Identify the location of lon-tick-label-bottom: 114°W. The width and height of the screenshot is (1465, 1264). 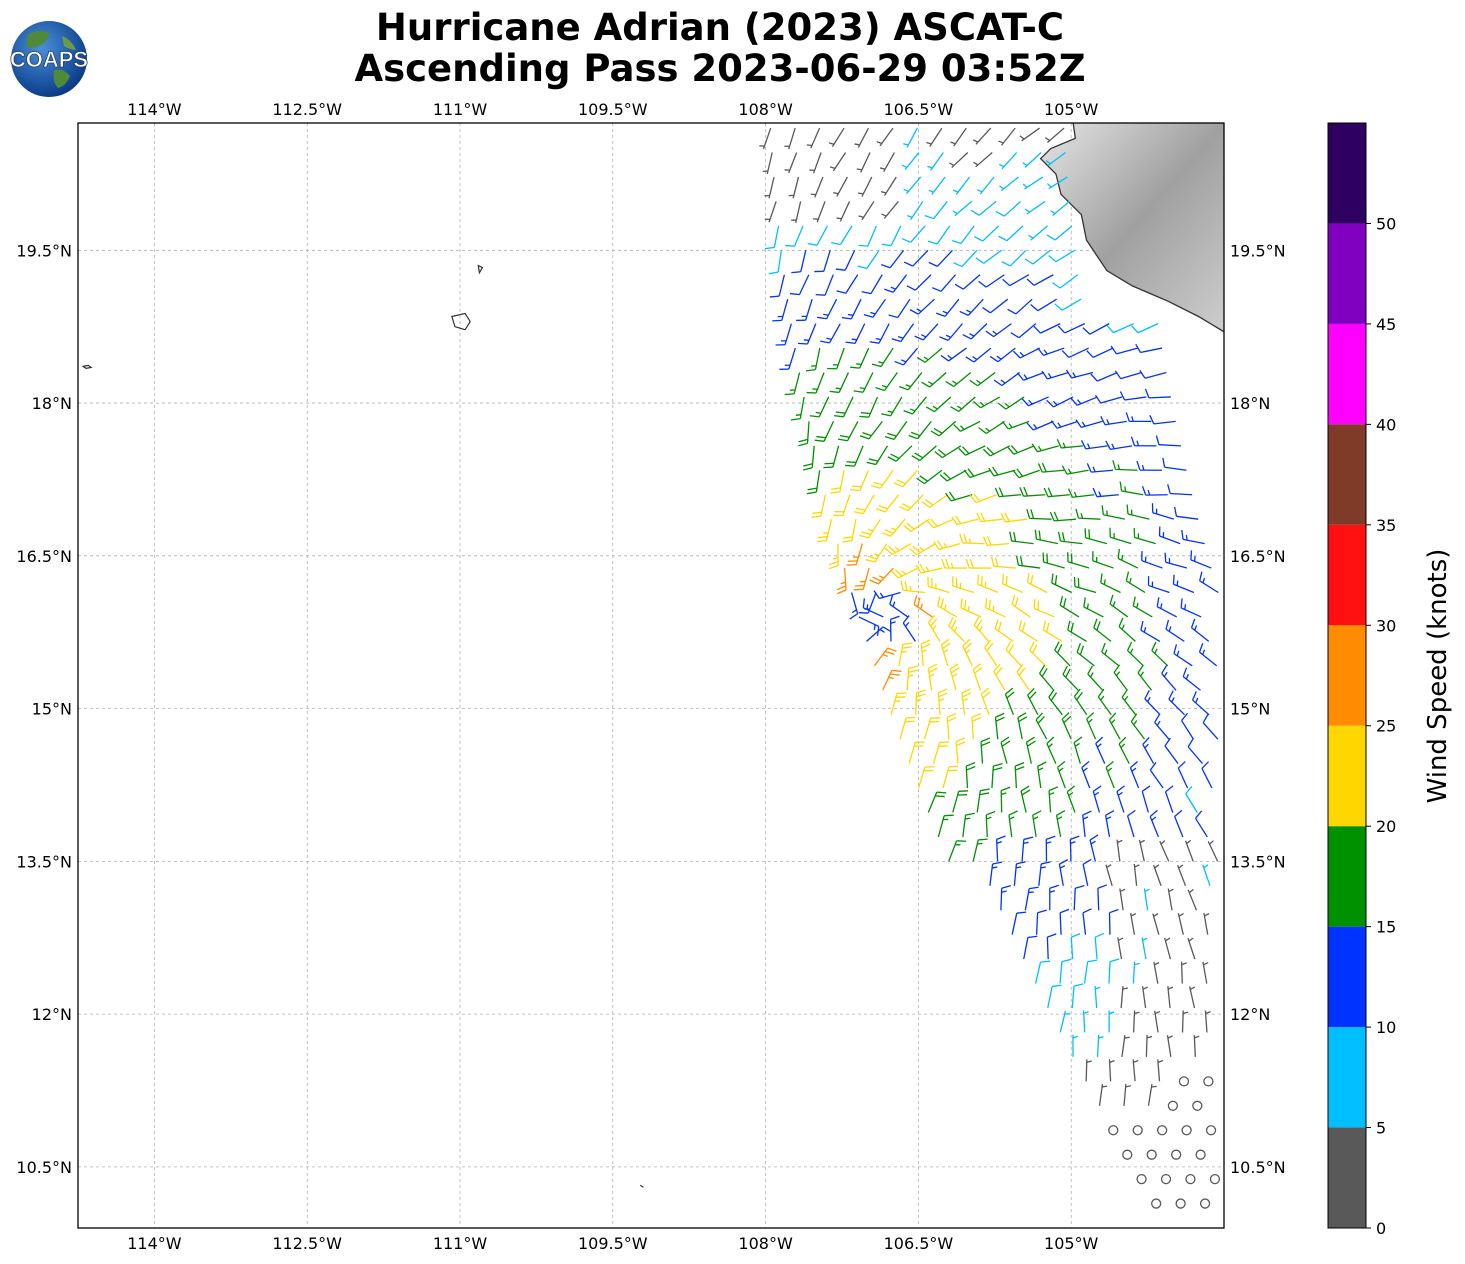
(154, 1243).